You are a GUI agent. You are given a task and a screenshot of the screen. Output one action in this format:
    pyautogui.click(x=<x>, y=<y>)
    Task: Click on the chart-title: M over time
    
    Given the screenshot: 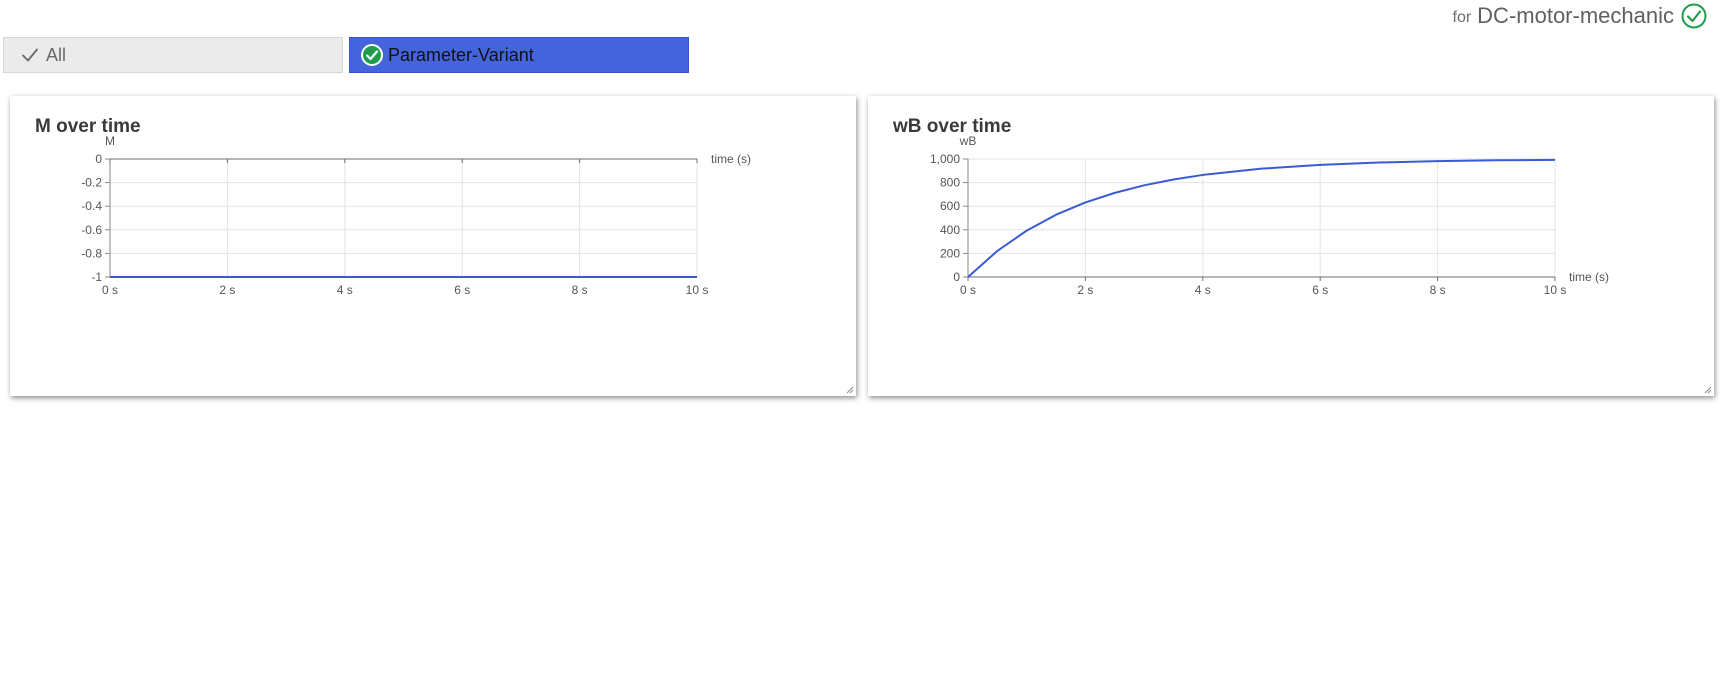 What is the action you would take?
    pyautogui.click(x=88, y=126)
    